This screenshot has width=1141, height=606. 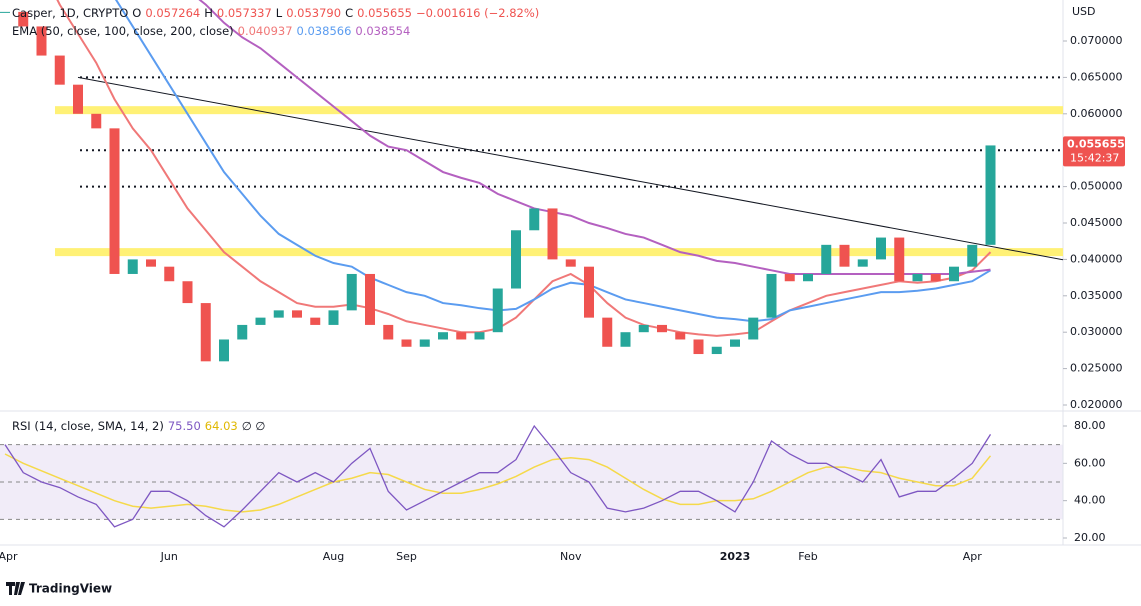 I want to click on brand: TradingView, so click(x=70, y=589).